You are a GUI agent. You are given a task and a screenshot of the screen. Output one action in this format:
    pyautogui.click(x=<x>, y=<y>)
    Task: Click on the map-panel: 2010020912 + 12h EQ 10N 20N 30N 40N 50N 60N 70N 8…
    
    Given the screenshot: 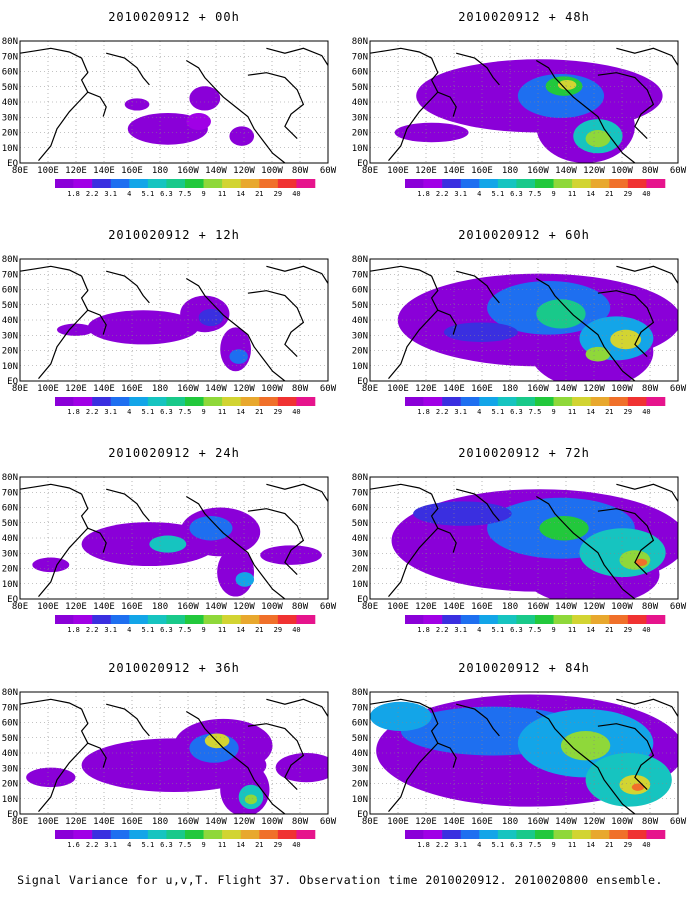 What is the action you would take?
    pyautogui.click(x=169, y=322)
    